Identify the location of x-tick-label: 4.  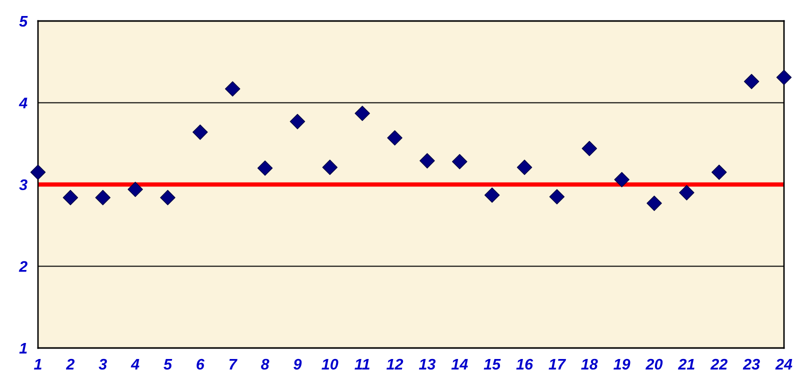
(135, 364).